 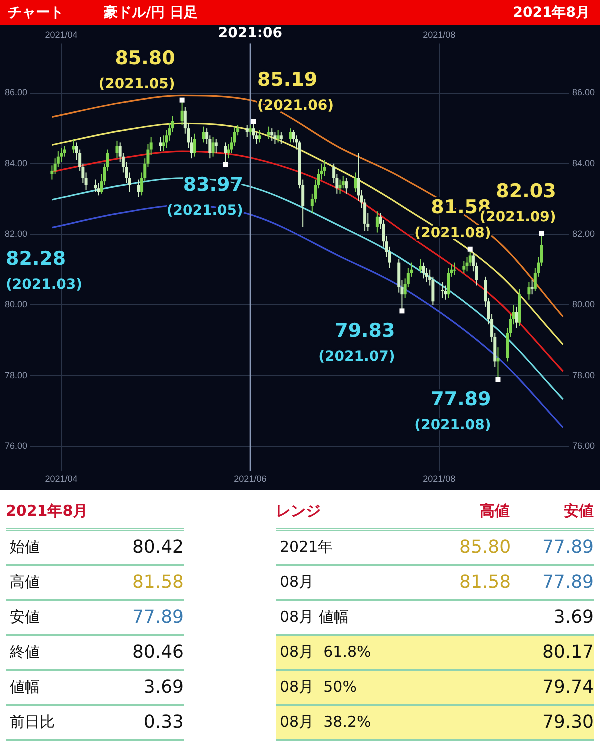 What do you see at coordinates (439, 35) in the screenshot?
I see `x2-tick-label: 2021/08` at bounding box center [439, 35].